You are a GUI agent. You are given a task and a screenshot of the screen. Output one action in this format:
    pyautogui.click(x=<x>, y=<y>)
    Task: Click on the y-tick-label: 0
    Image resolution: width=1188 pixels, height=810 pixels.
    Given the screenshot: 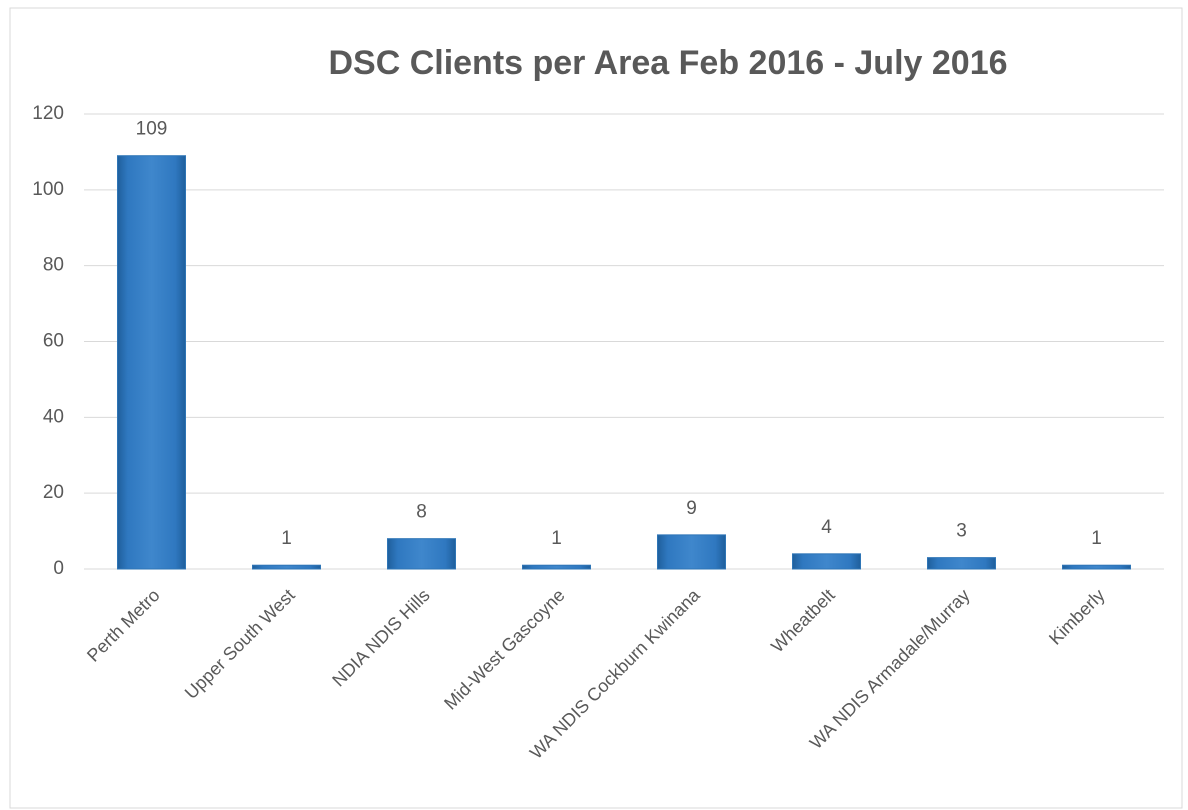 What is the action you would take?
    pyautogui.click(x=58, y=568)
    